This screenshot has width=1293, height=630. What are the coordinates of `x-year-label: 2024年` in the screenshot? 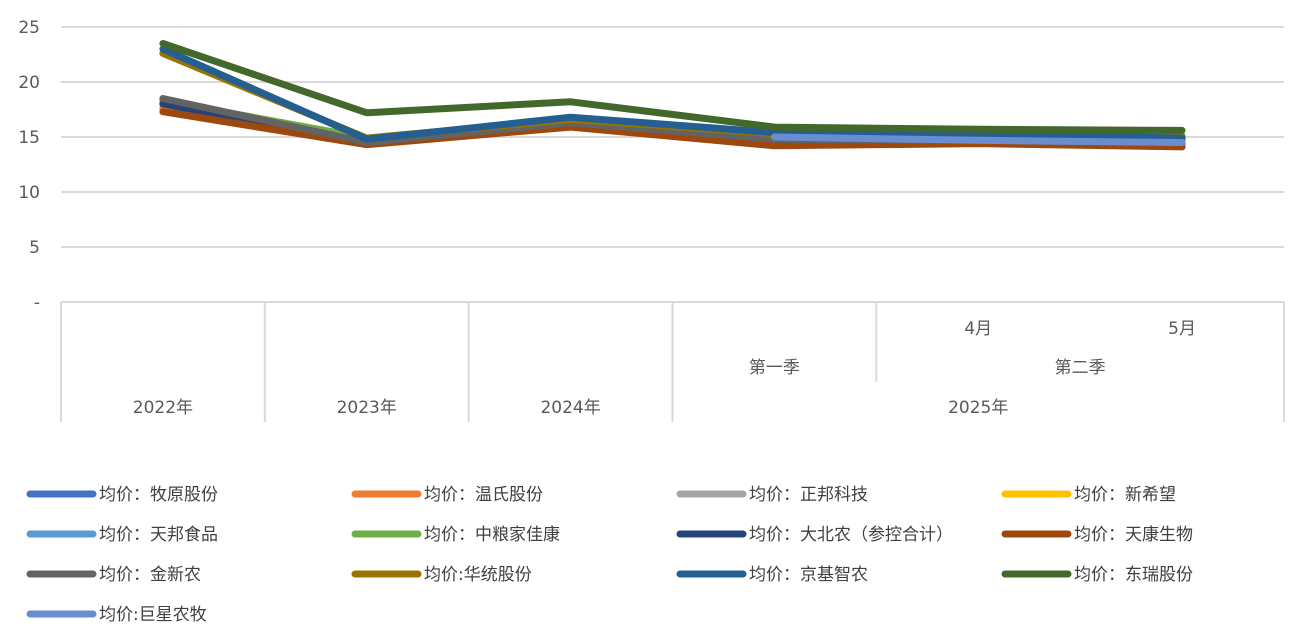 It's located at (570, 408).